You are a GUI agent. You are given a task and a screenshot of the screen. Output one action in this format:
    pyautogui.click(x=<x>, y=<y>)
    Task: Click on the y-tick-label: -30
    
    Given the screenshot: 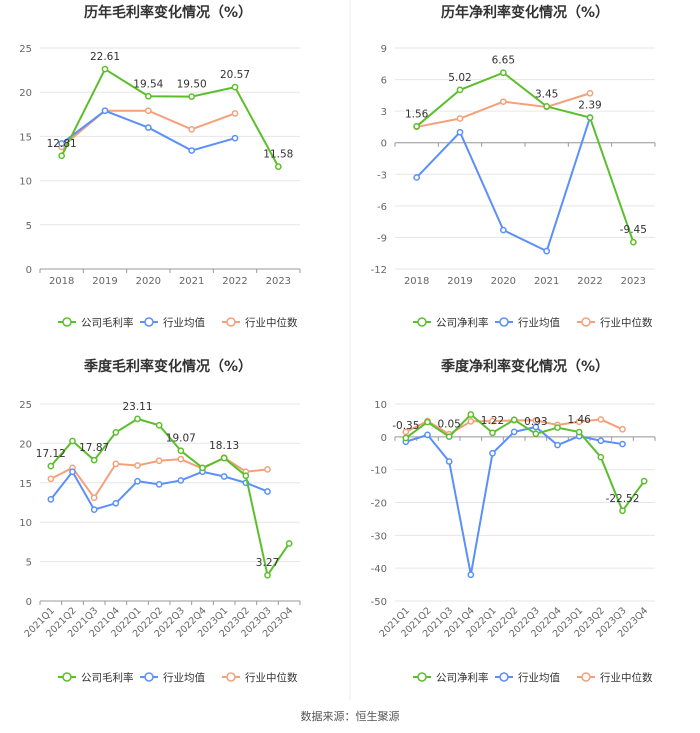 What is the action you would take?
    pyautogui.click(x=379, y=536)
    